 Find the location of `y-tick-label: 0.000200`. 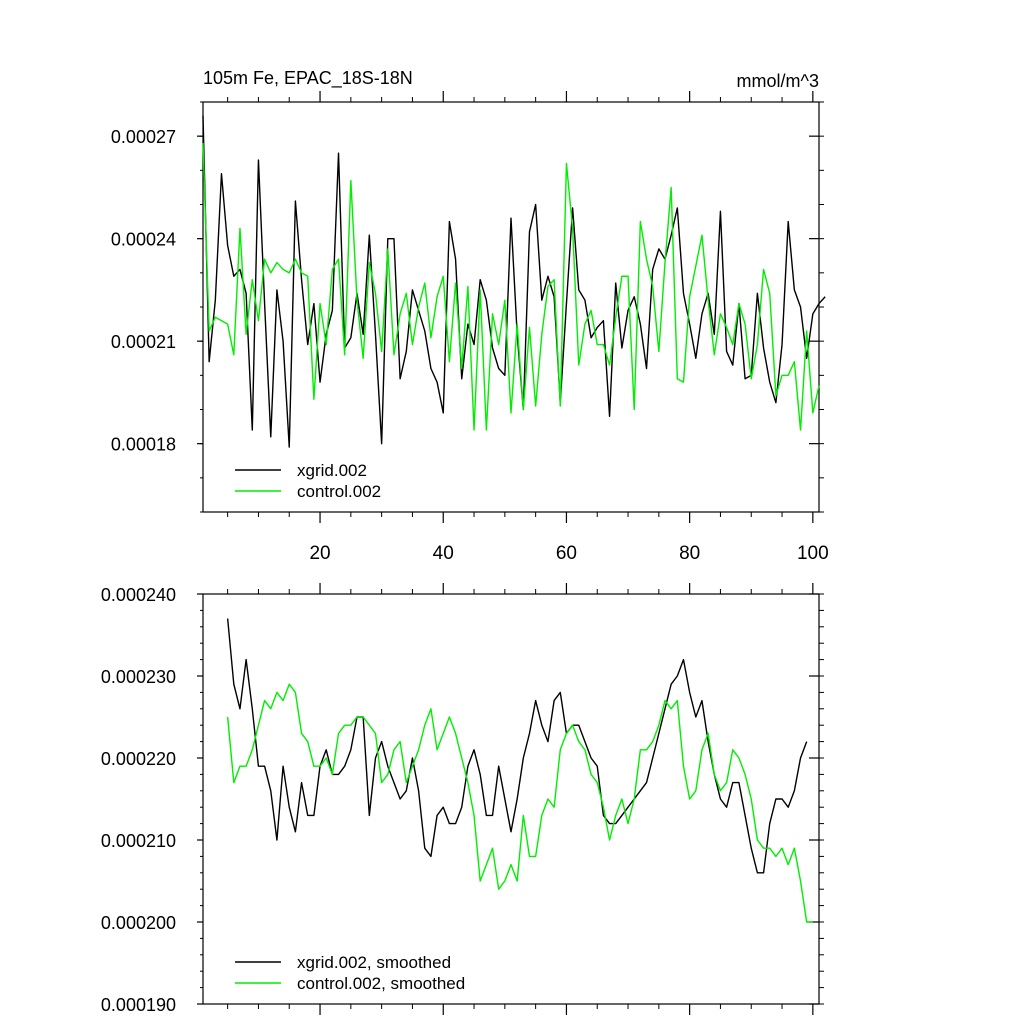

y-tick-label: 0.000200 is located at coordinates (138, 923).